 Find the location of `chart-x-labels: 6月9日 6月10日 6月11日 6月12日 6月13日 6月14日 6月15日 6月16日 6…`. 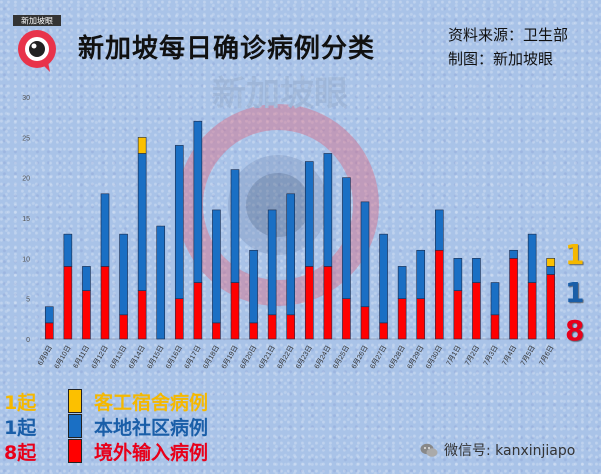

chart-x-labels: 6月9日 6月10日 6月11日 6月12日 6月13日 6月14日 6月15日 6月16日 6… is located at coordinates (295, 357).